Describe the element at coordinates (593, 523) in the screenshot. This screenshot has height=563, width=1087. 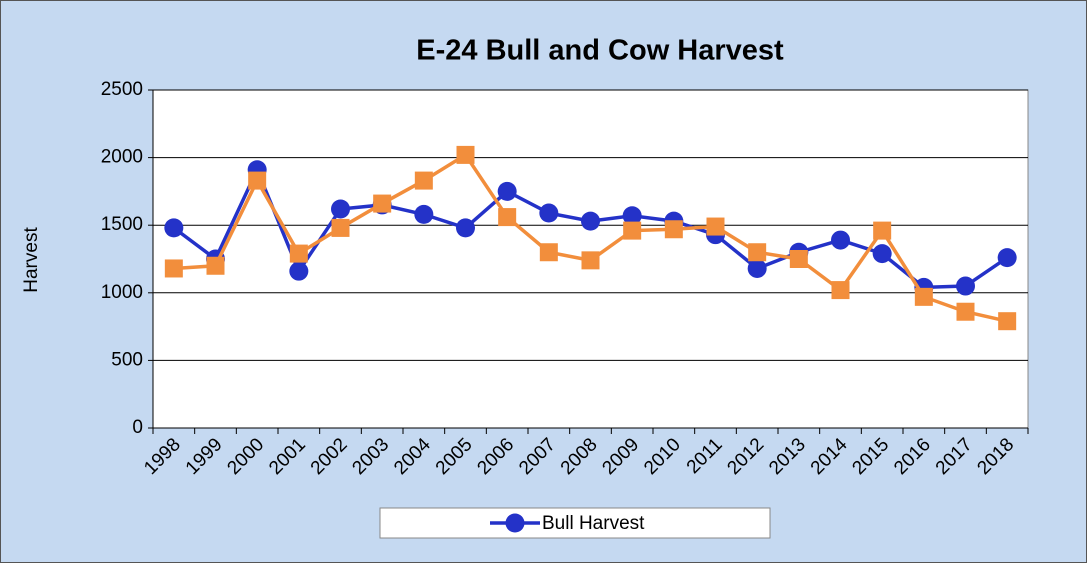
I see `legend-label: Bull Harvest` at that location.